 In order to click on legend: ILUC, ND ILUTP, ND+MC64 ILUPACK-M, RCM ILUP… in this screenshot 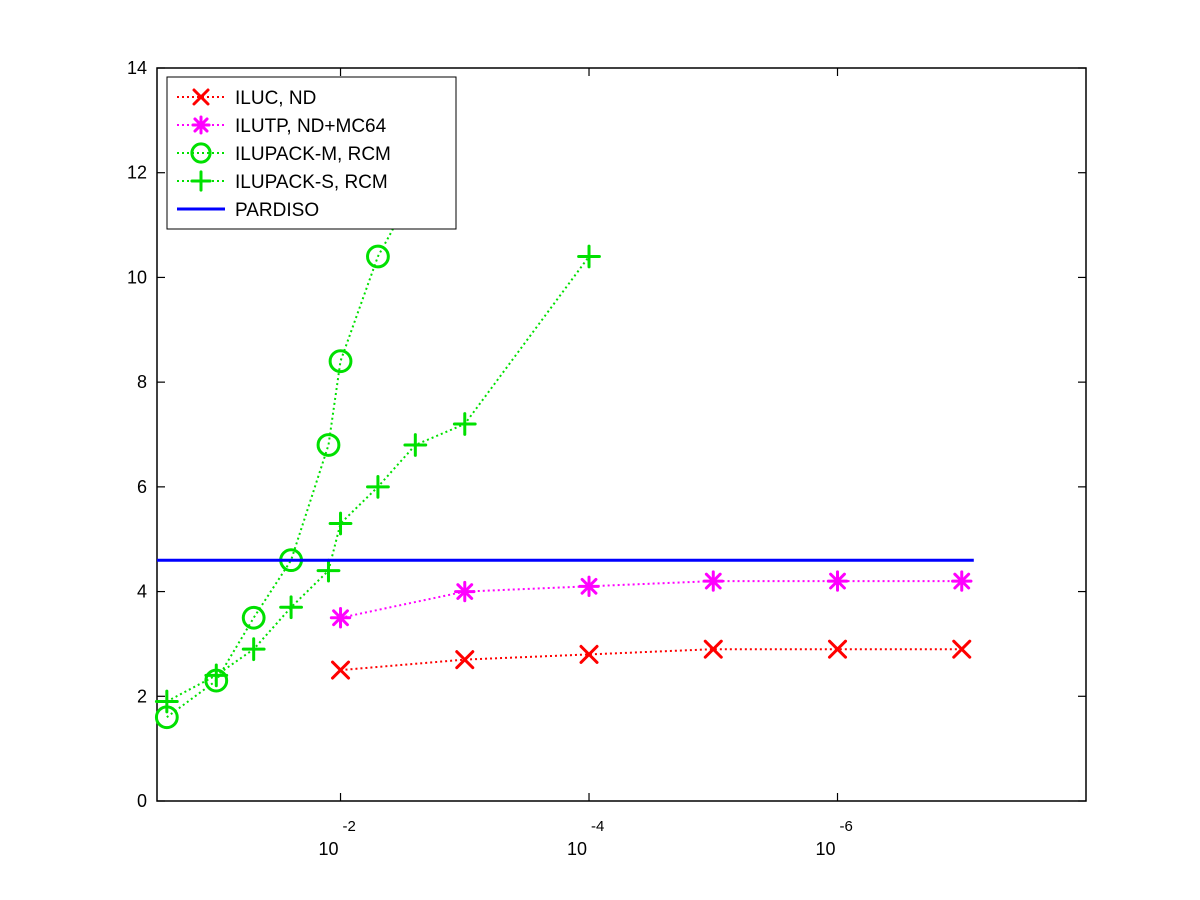, I will do `click(311, 153)`.